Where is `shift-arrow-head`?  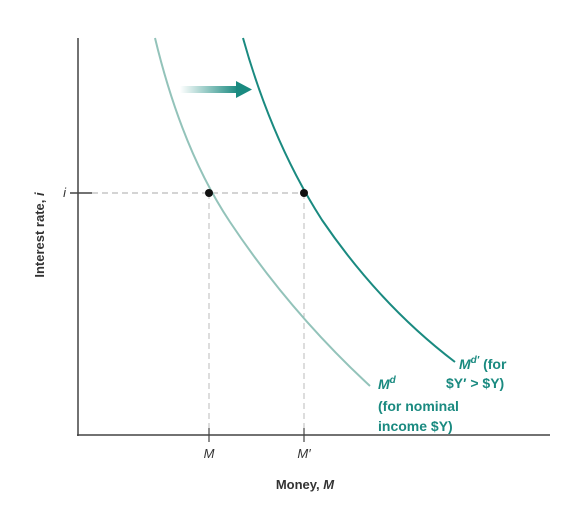 shift-arrow-head is located at coordinates (244, 89).